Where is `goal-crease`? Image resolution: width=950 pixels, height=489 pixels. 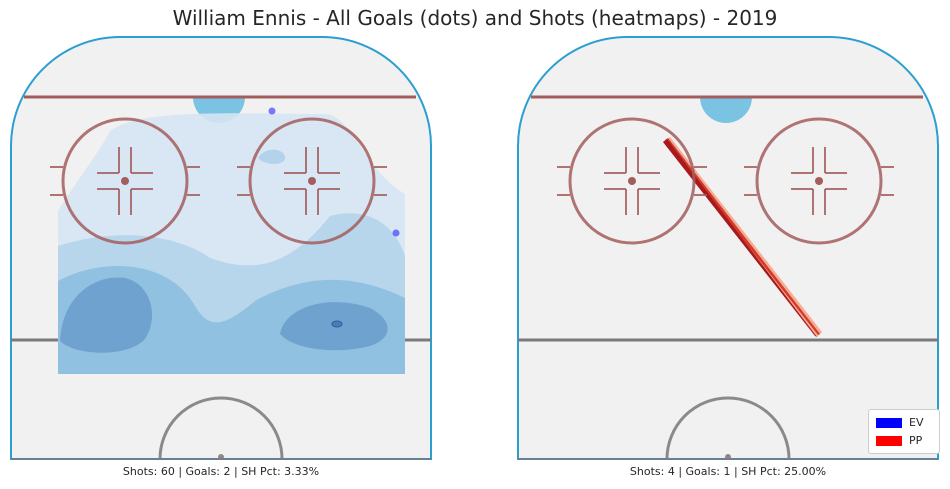
goal-crease is located at coordinates (726, 110).